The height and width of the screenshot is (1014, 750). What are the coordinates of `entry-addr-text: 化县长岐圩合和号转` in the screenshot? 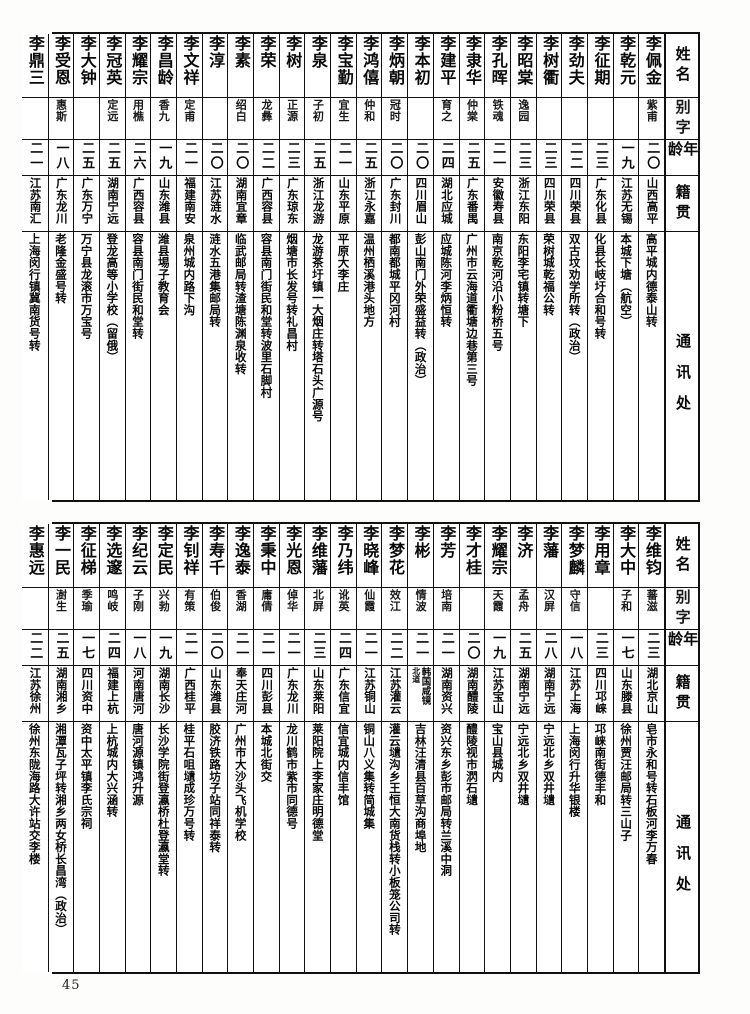 It's located at (600, 286).